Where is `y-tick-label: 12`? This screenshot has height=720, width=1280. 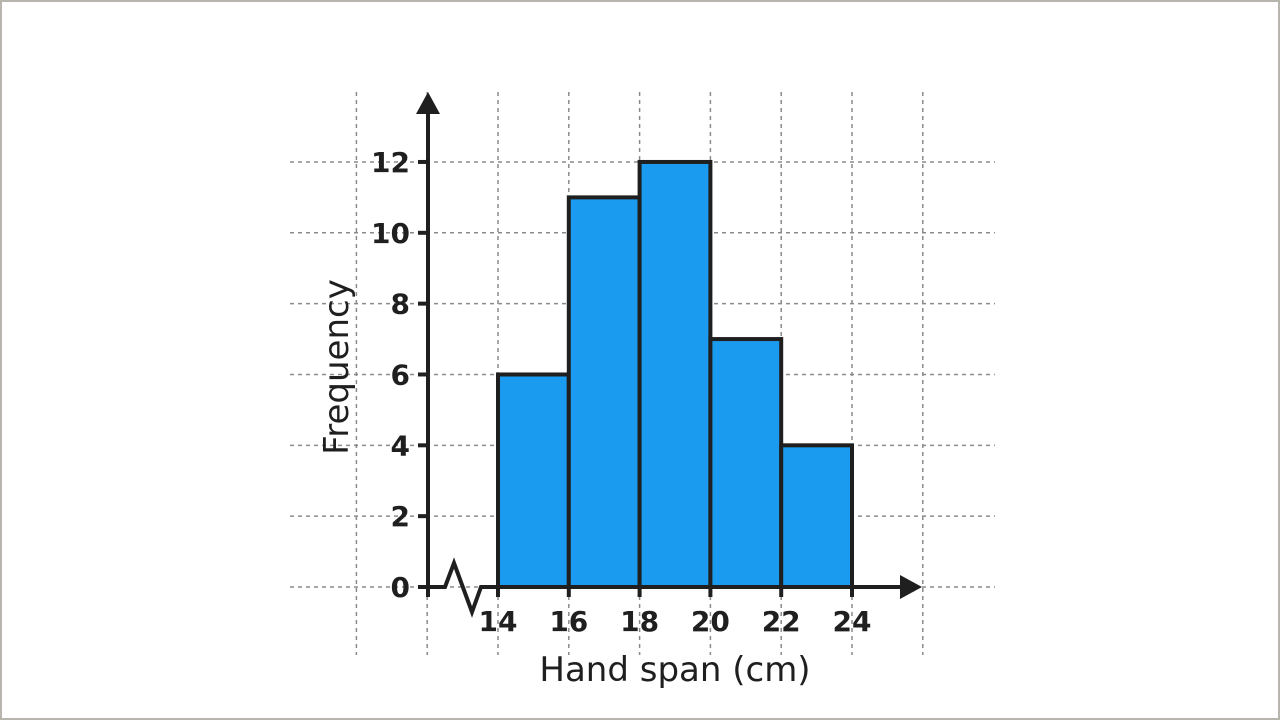 y-tick-label: 12 is located at coordinates (390, 162).